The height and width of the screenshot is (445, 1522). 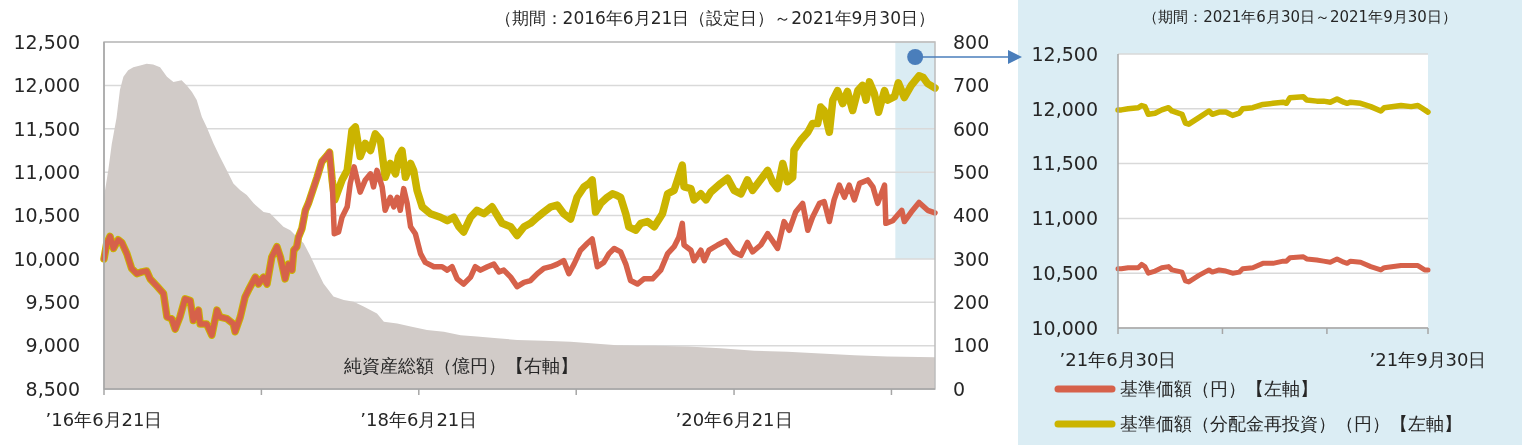 I want to click on series-label: 純資産総額（億円）【右軸】, so click(x=461, y=365).